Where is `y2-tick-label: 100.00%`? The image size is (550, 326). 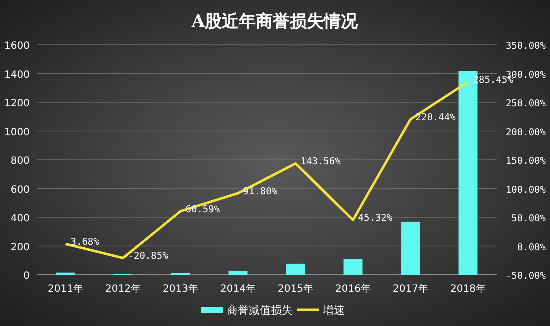 y2-tick-label: 100.00% is located at coordinates (526, 190).